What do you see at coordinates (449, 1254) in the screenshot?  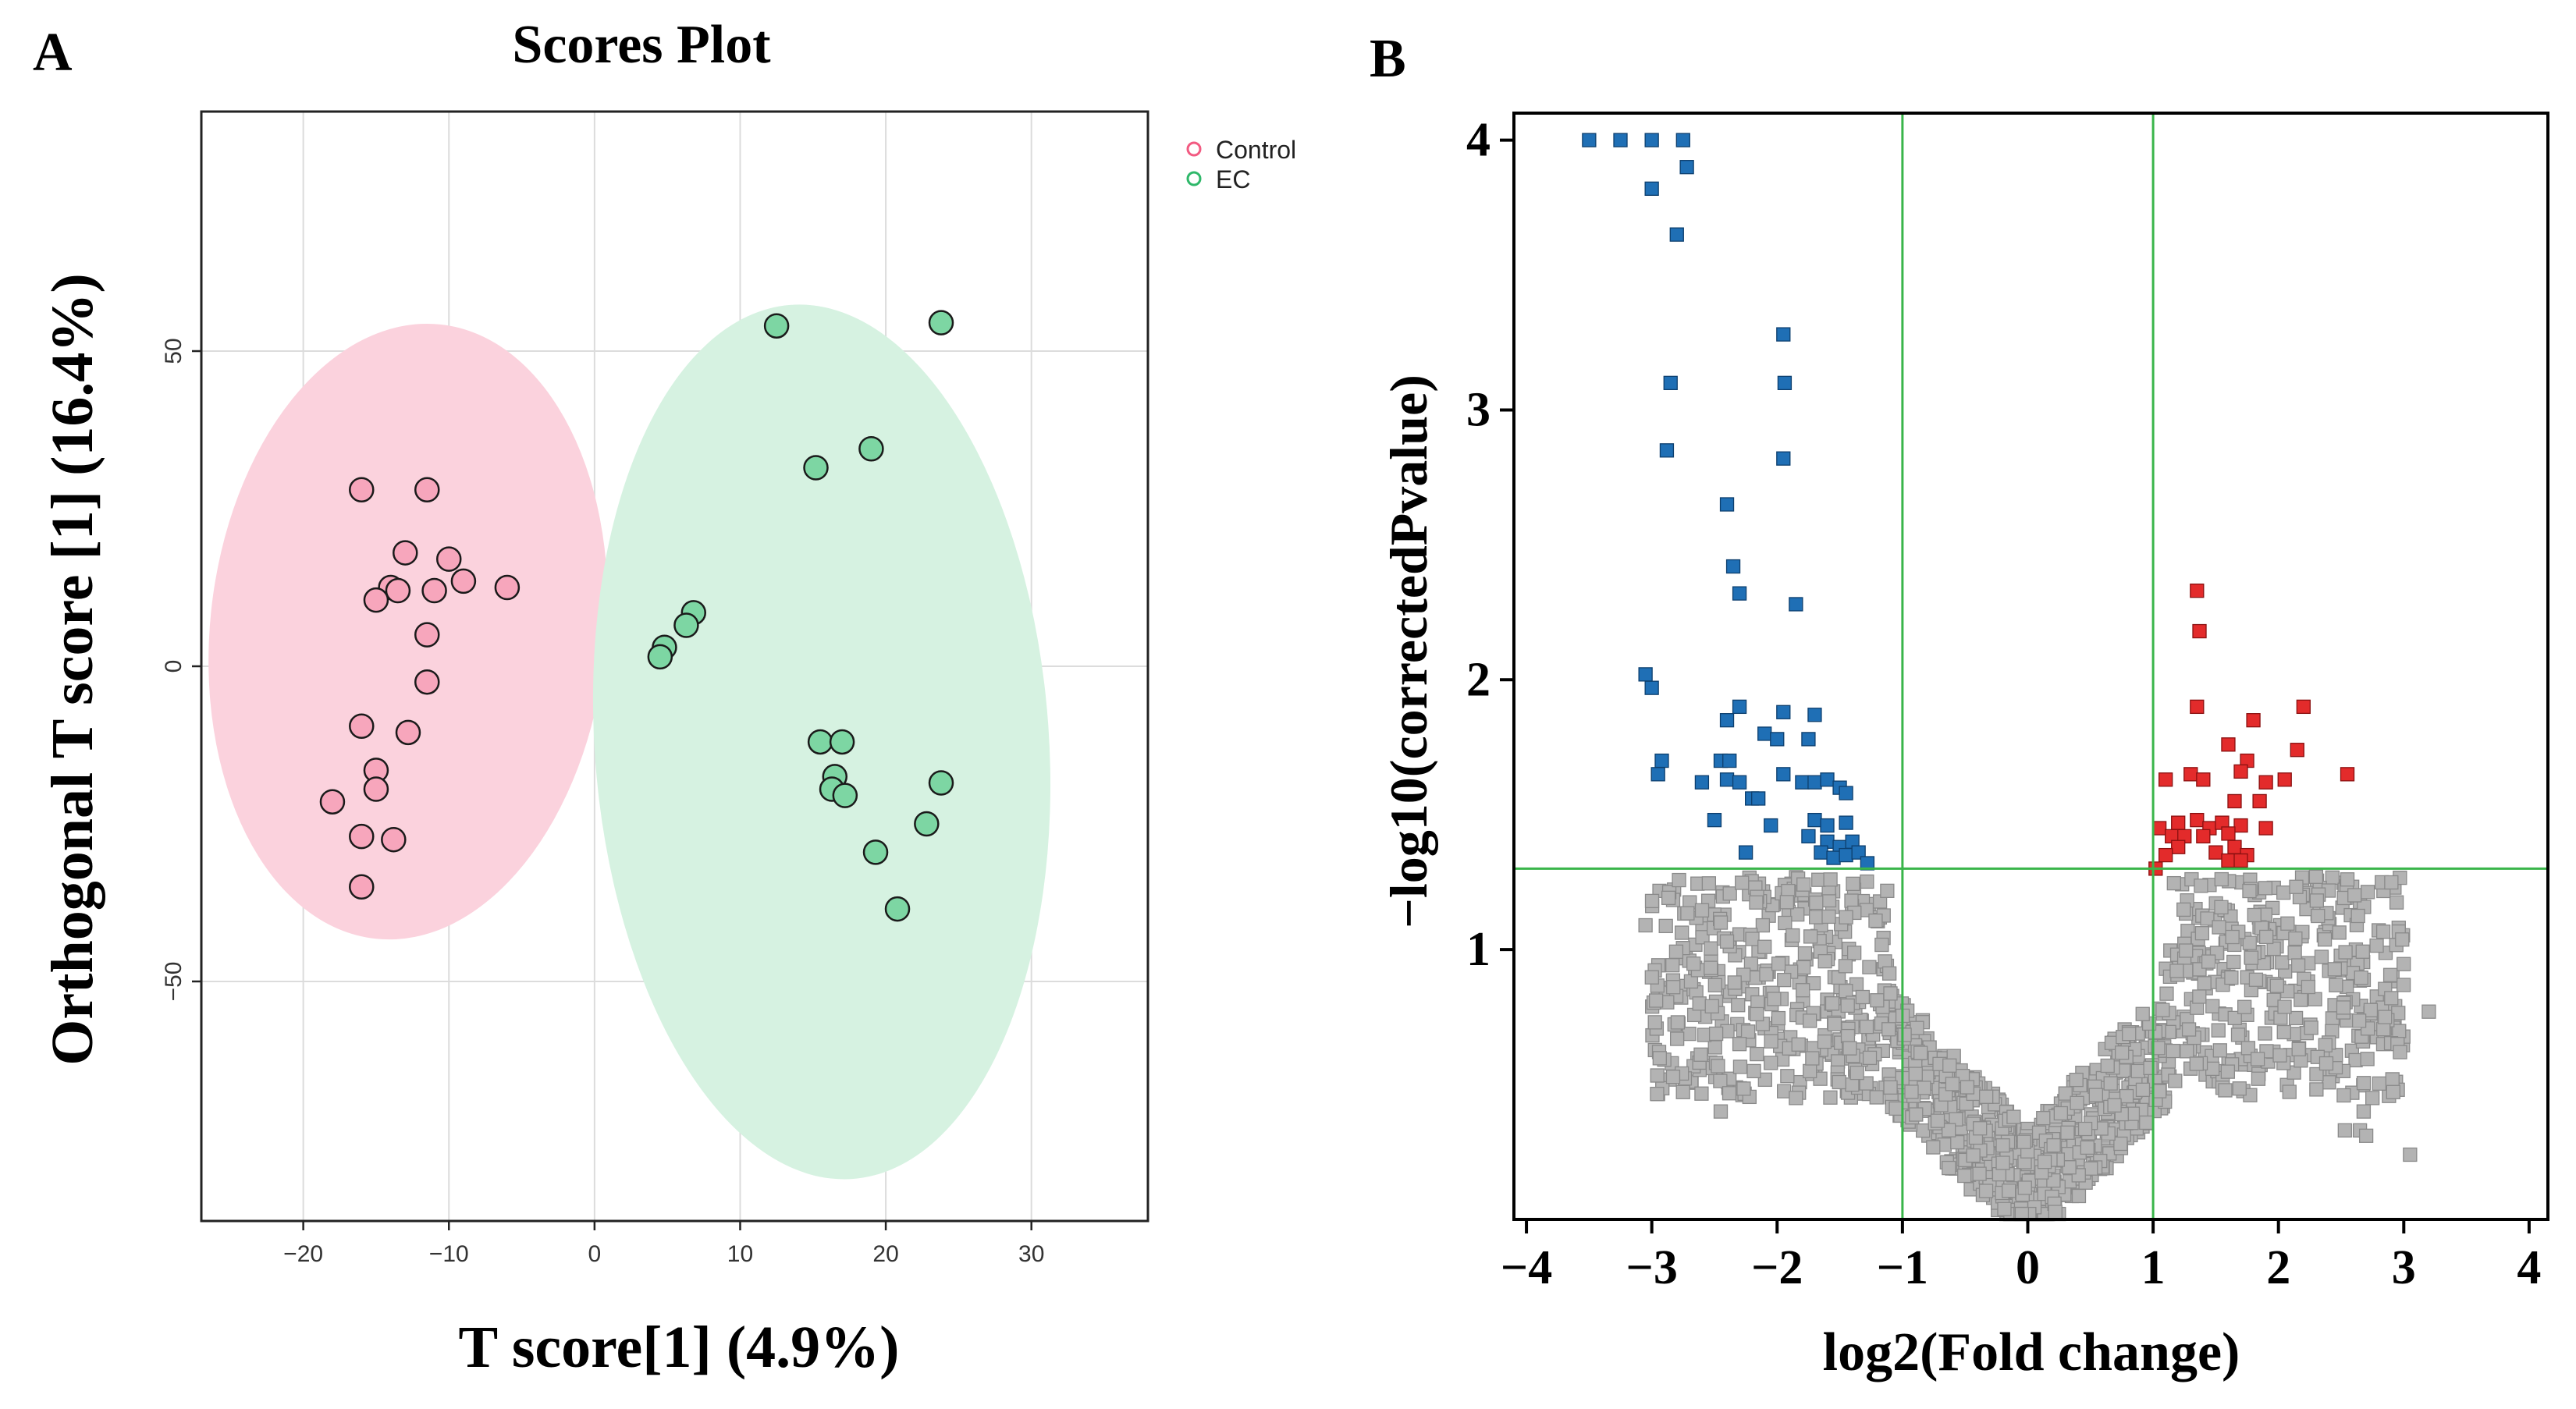 I see `x-tick-label: −10` at bounding box center [449, 1254].